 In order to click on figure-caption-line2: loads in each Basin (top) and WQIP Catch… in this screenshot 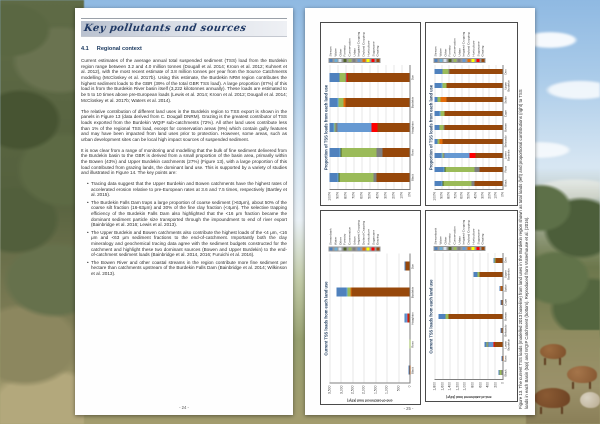, I will do `click(526, 313)`.